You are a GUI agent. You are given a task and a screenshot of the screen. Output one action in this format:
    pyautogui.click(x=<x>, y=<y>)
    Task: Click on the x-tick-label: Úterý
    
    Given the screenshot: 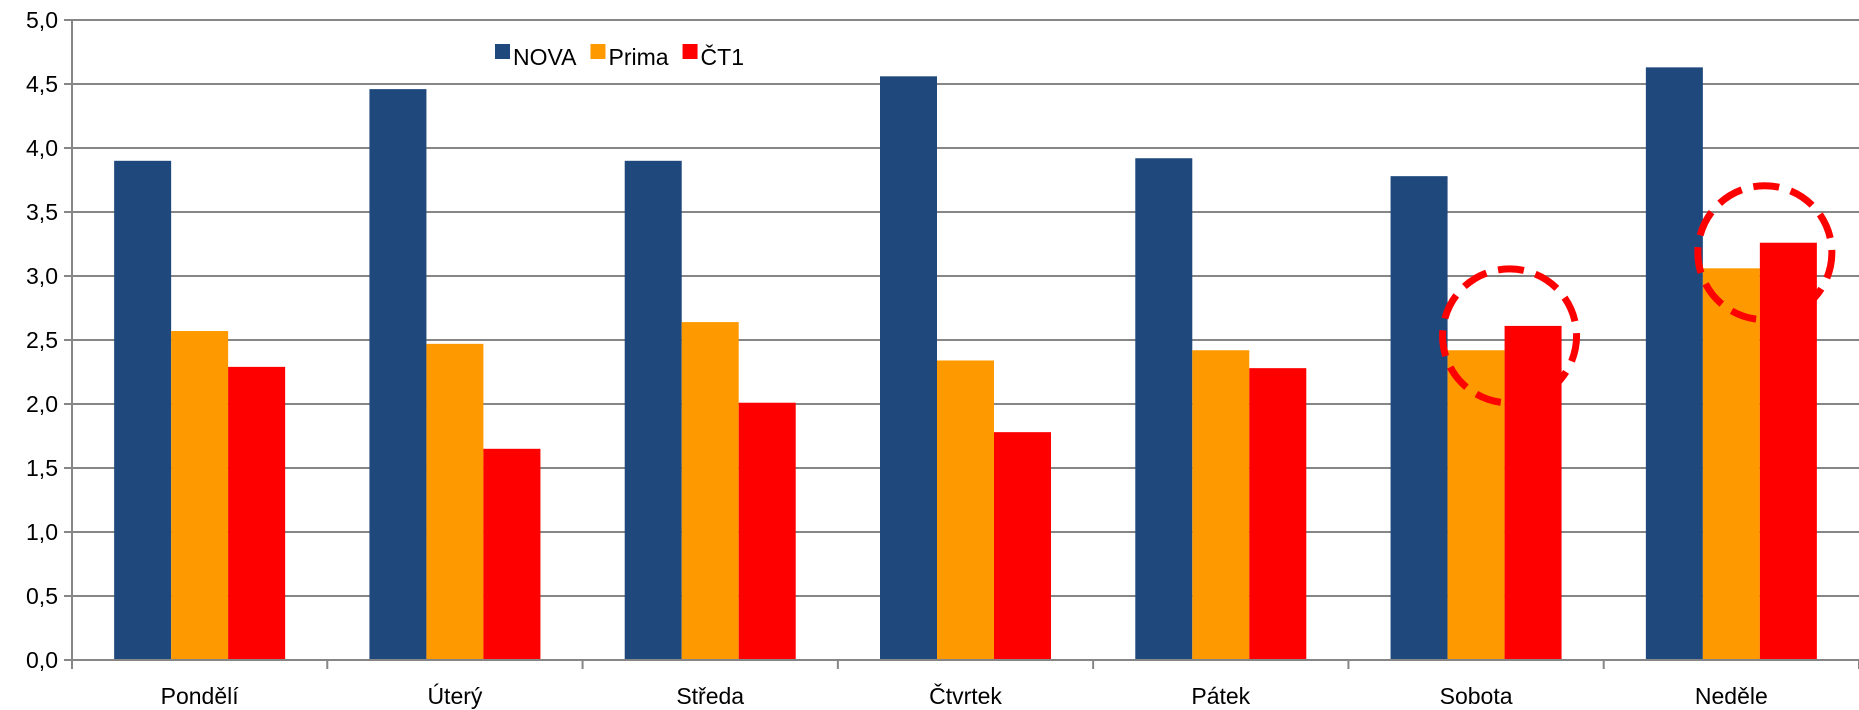 What is the action you would take?
    pyautogui.click(x=454, y=696)
    